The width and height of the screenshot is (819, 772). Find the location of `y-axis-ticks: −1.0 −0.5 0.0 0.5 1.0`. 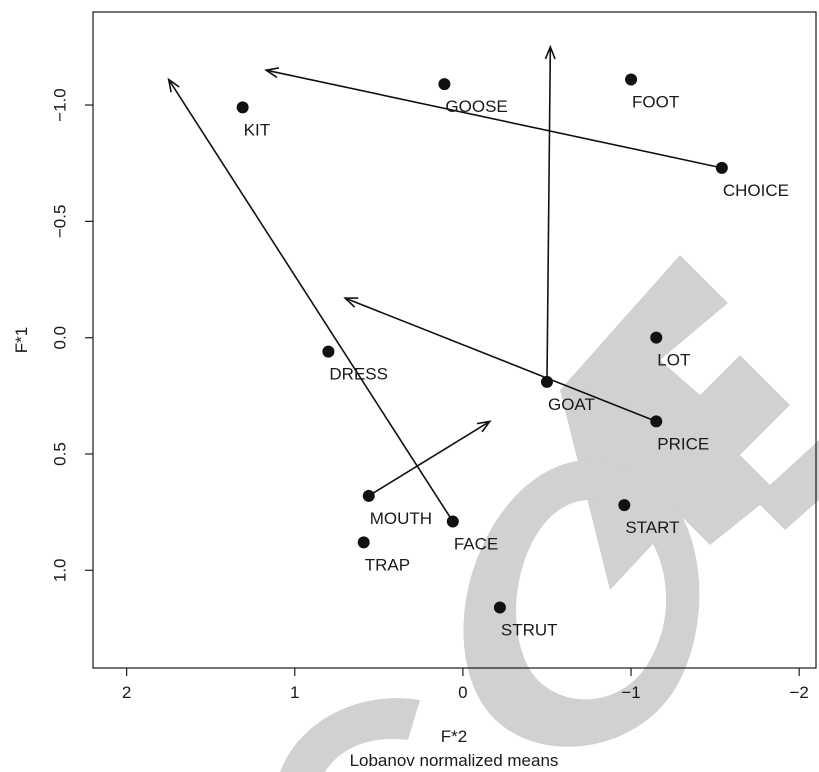

y-axis-ticks: −1.0 −0.5 0.0 0.5 1.0 is located at coordinates (71, 335).